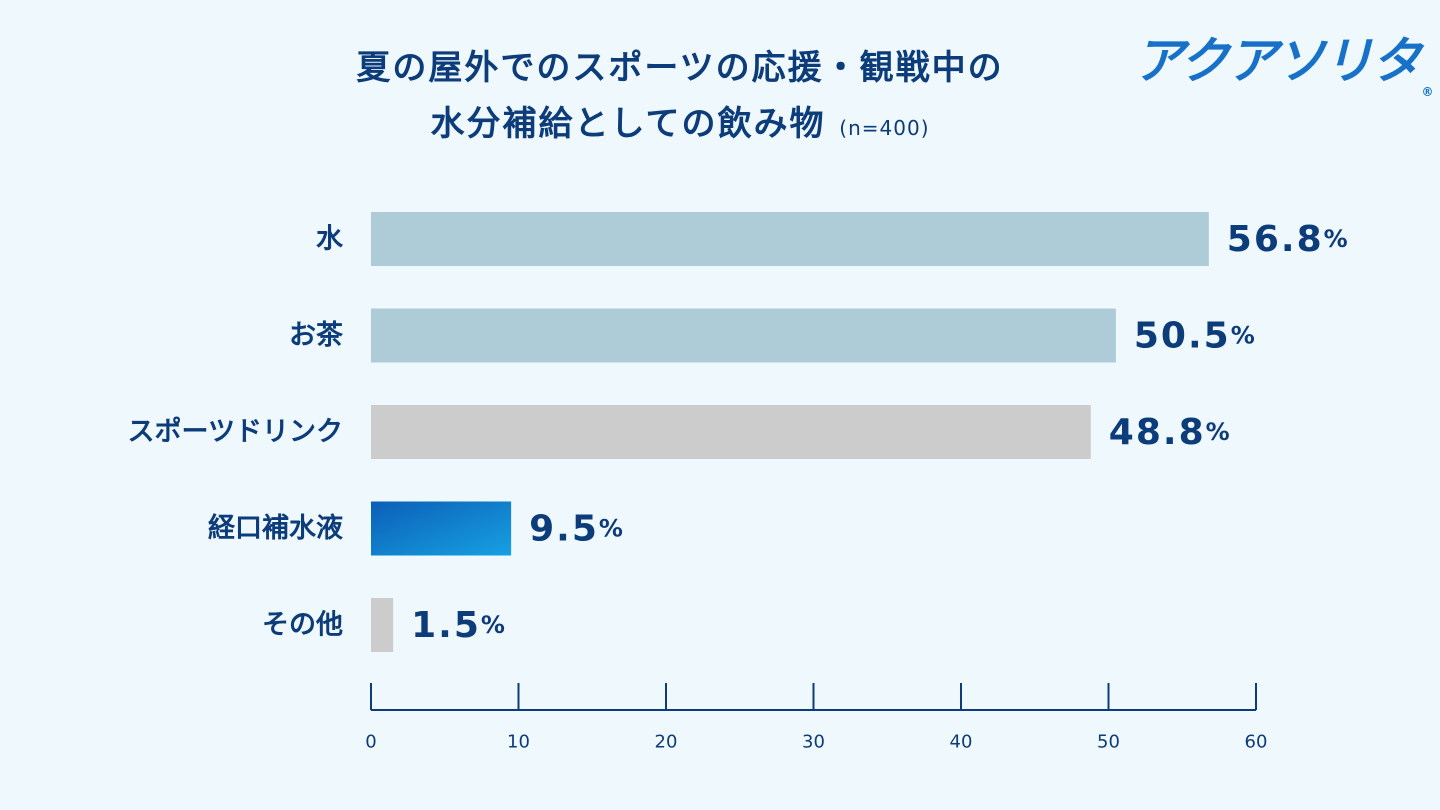 Image resolution: width=1440 pixels, height=810 pixels. What do you see at coordinates (816, 718) in the screenshot?
I see `x-axis: 0 10 20 30 40 50 60` at bounding box center [816, 718].